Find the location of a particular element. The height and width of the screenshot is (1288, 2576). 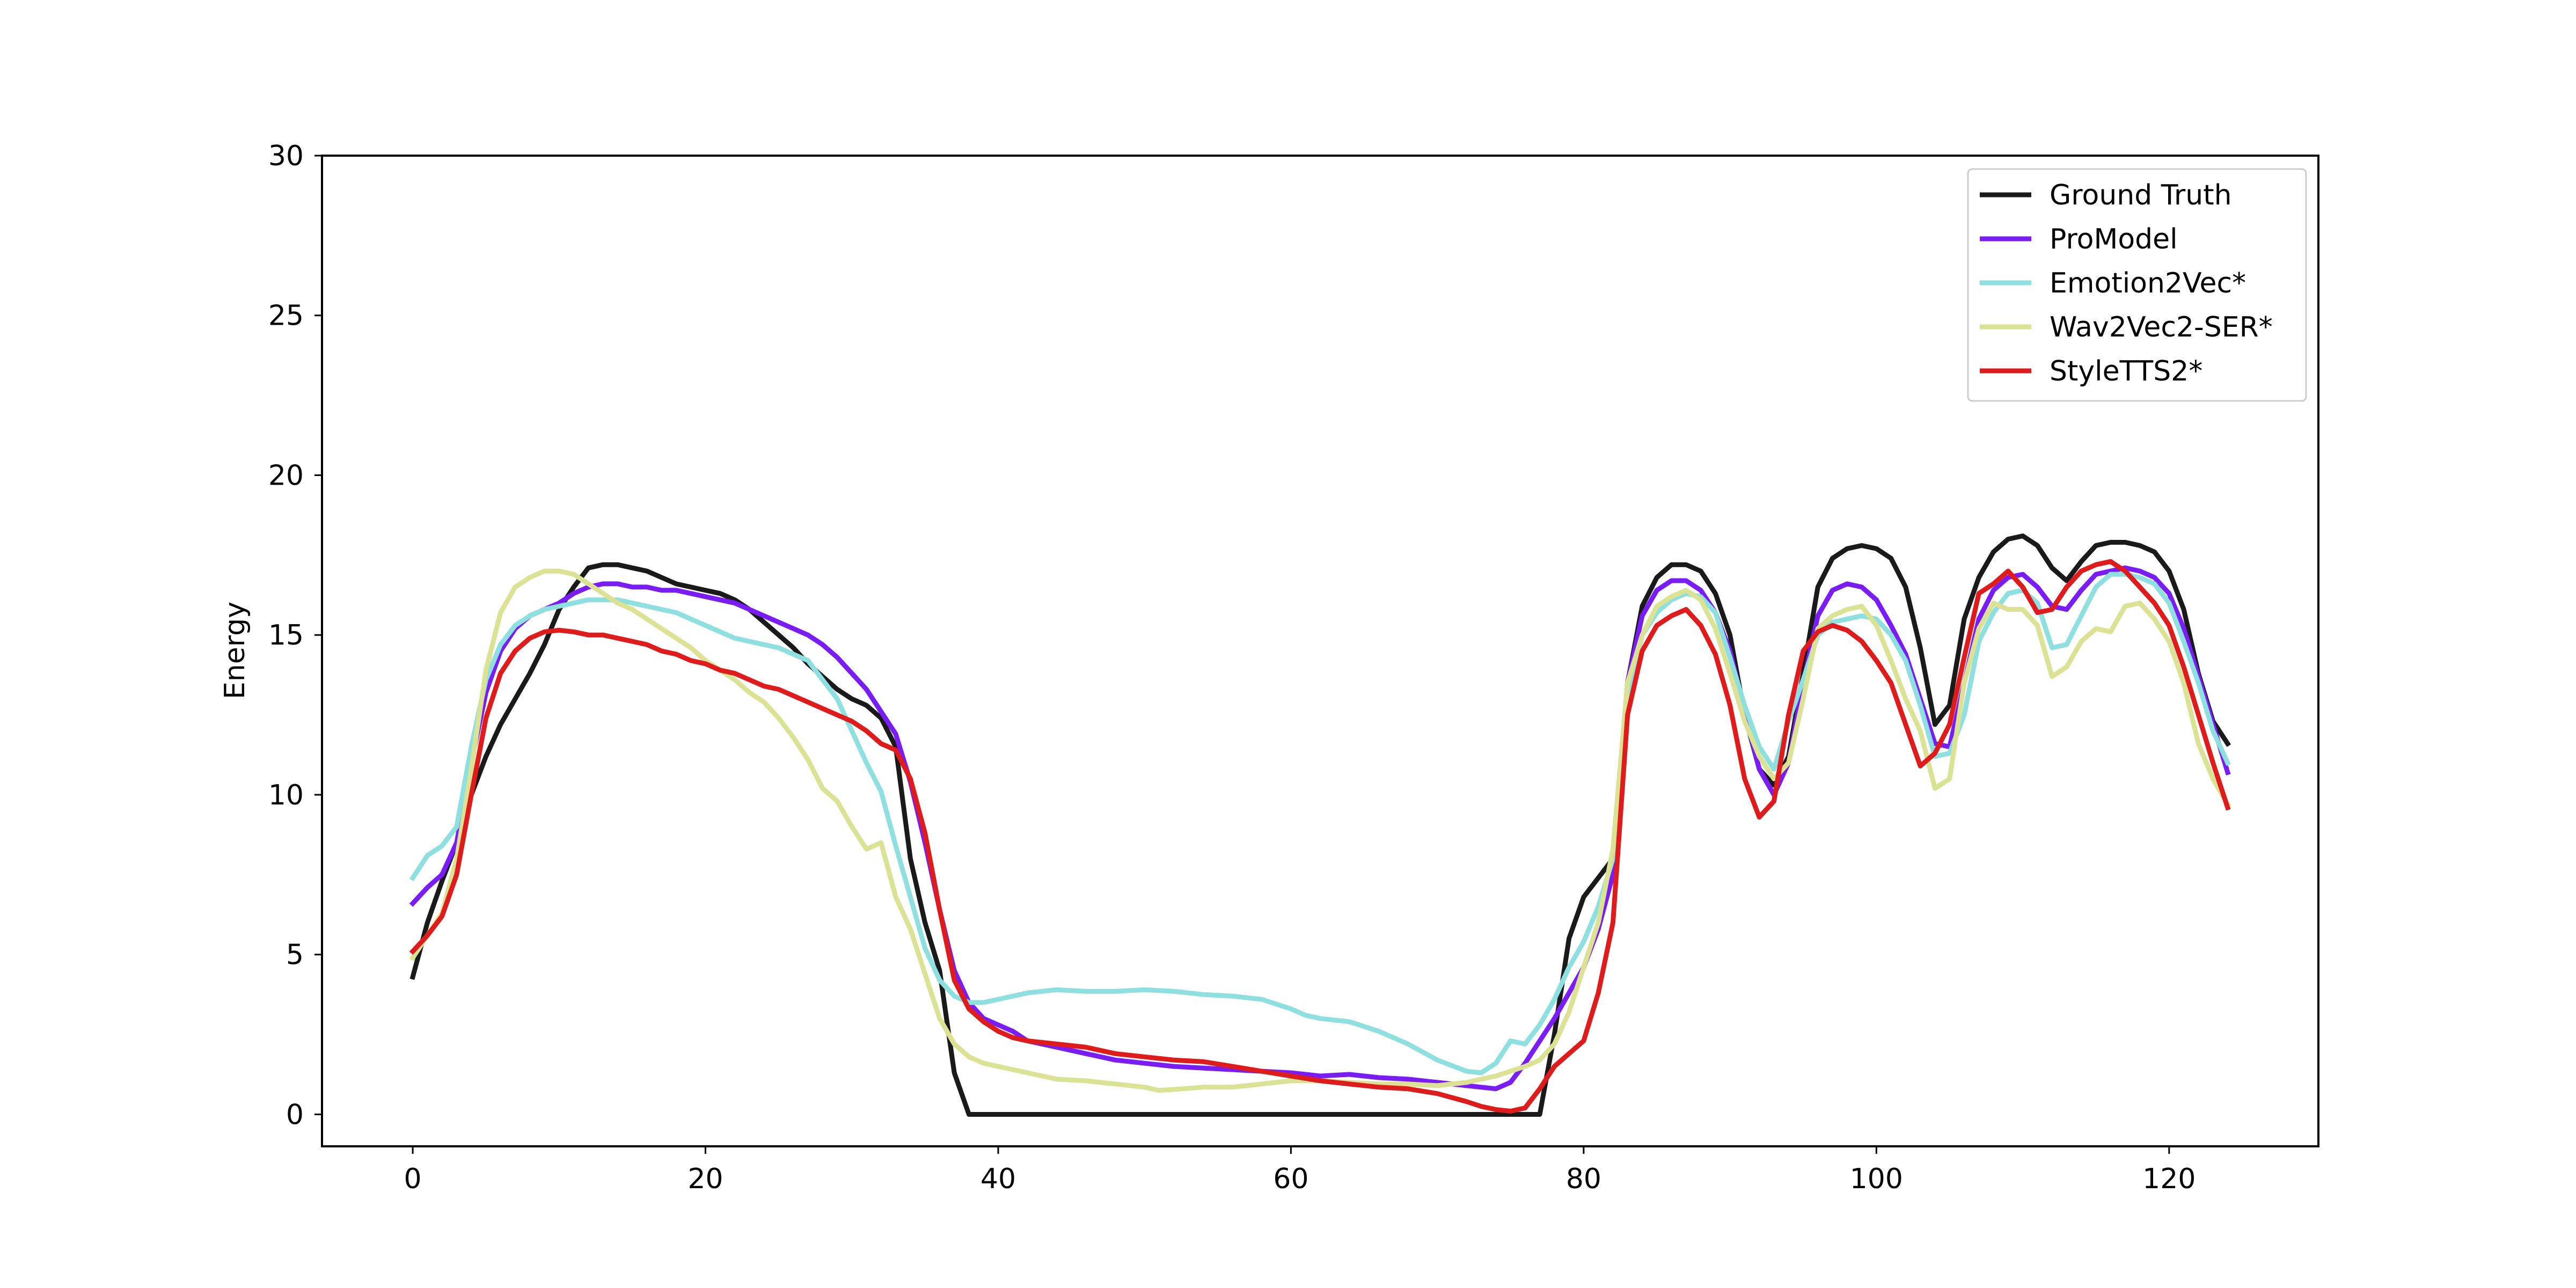

y-axis-label: Energy is located at coordinates (235, 650).